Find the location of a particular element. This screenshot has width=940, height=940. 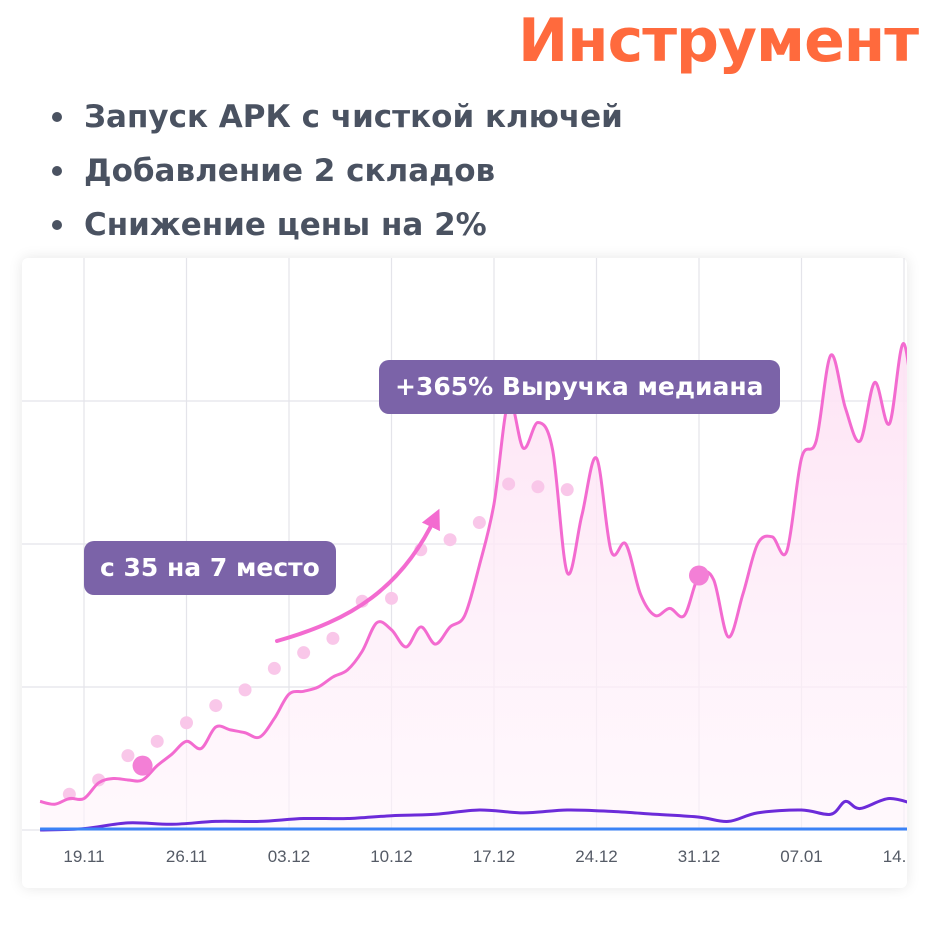

bullet-item: Запуск АРК с чисткой ключей is located at coordinates (337, 117).